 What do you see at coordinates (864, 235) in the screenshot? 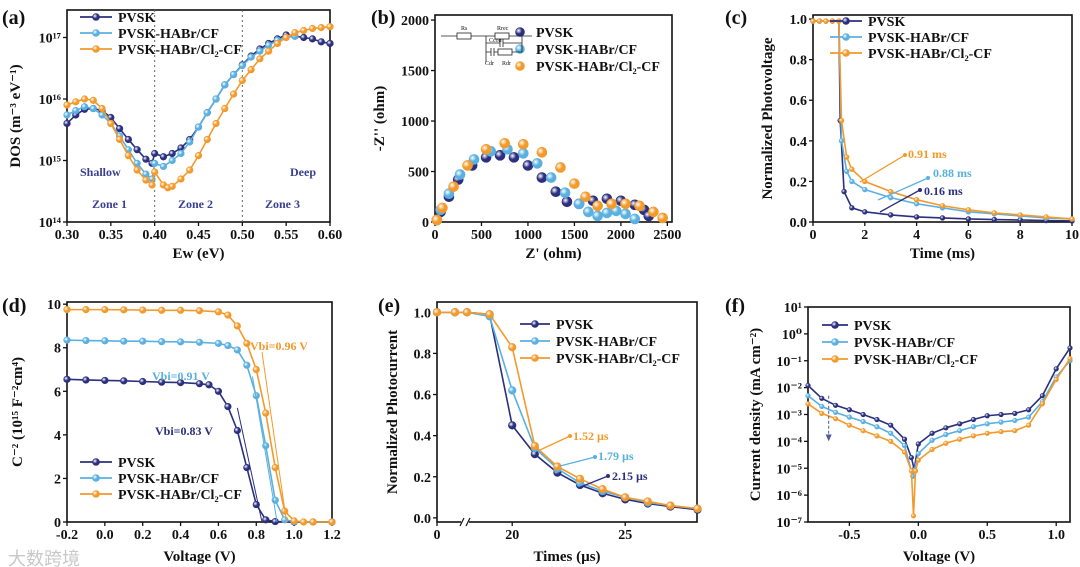
I see `x-tick-label: 2` at bounding box center [864, 235].